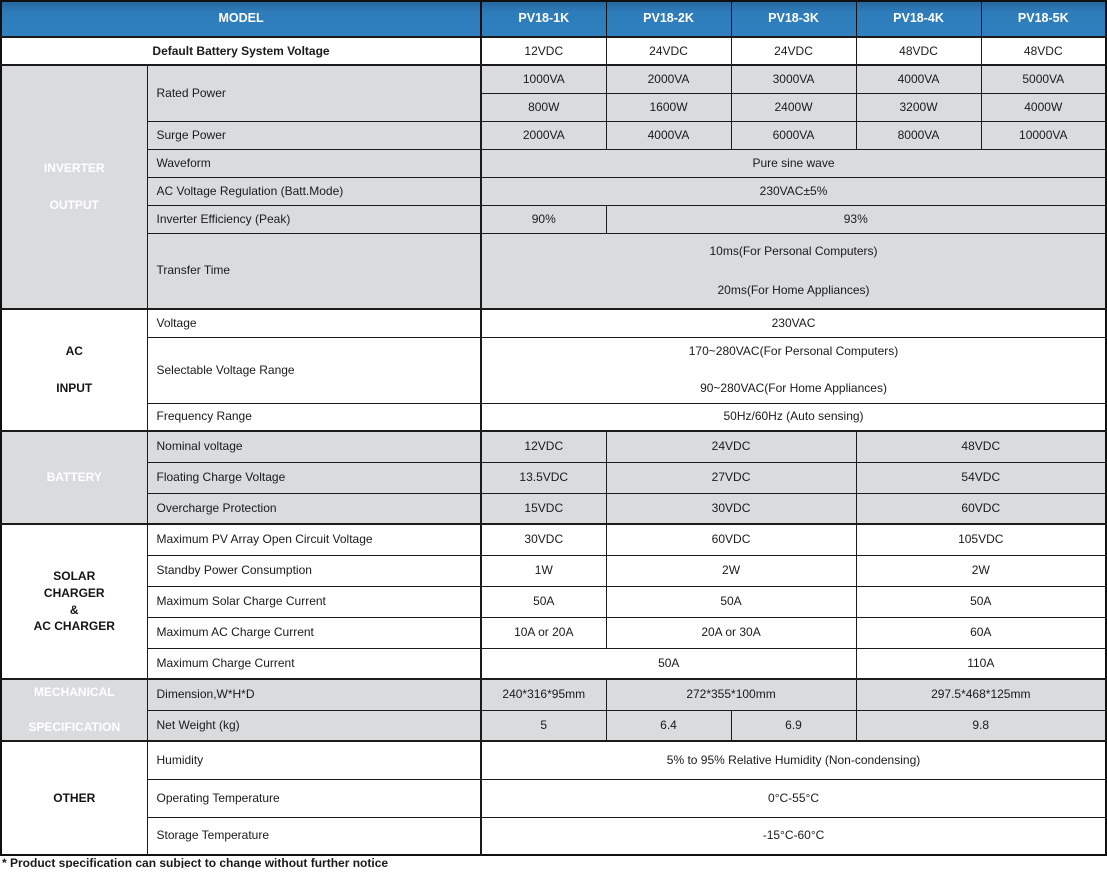 This screenshot has height=878, width=1107. I want to click on value-cell: 5000VA, so click(1043, 79).